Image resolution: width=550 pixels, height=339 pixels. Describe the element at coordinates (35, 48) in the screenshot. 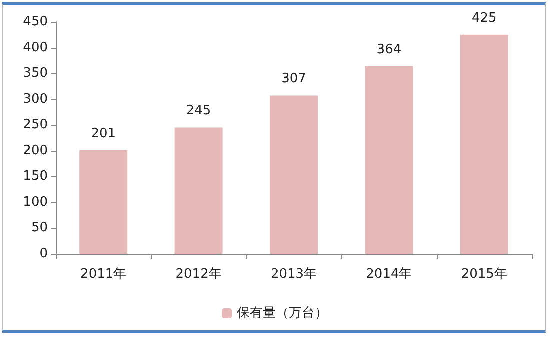

I see `y-tick-label: 400` at that location.